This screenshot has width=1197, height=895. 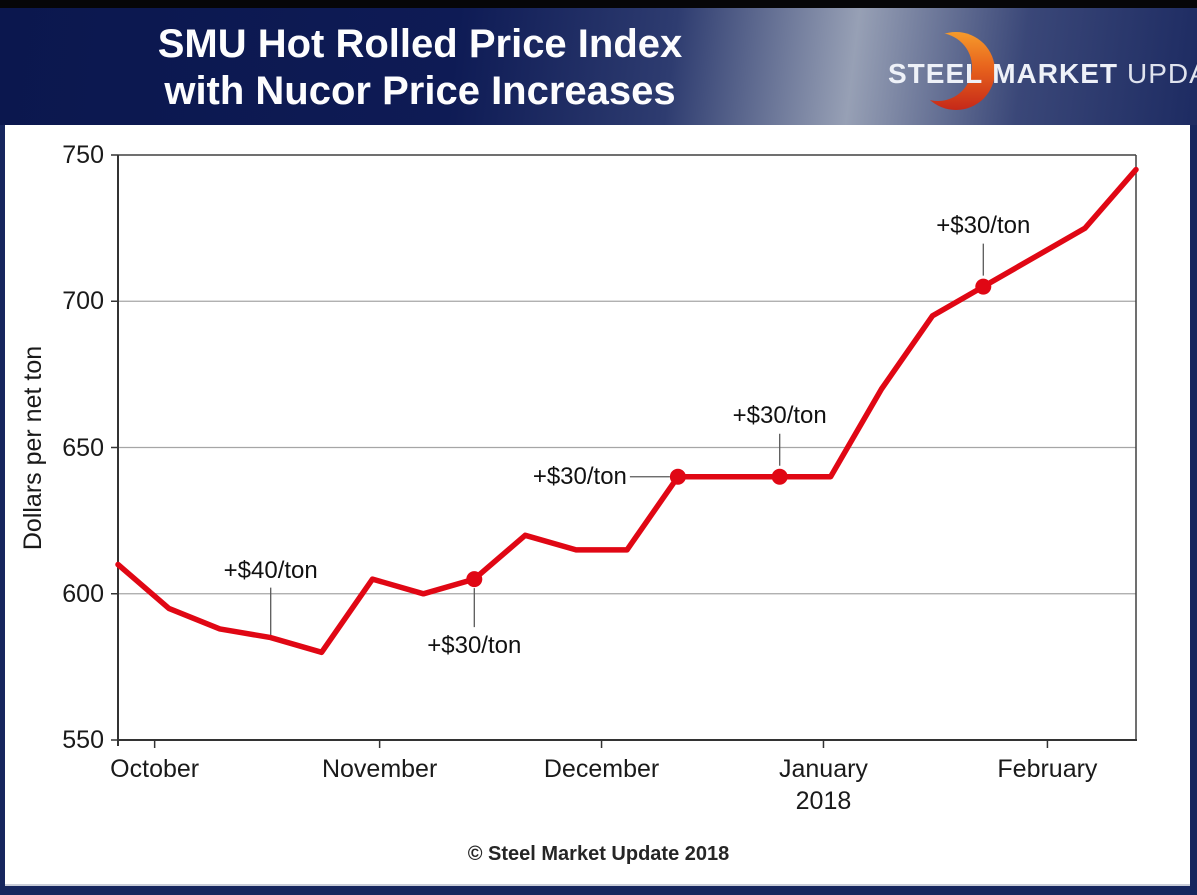 What do you see at coordinates (598, 4) in the screenshot?
I see `top-border-strip` at bounding box center [598, 4].